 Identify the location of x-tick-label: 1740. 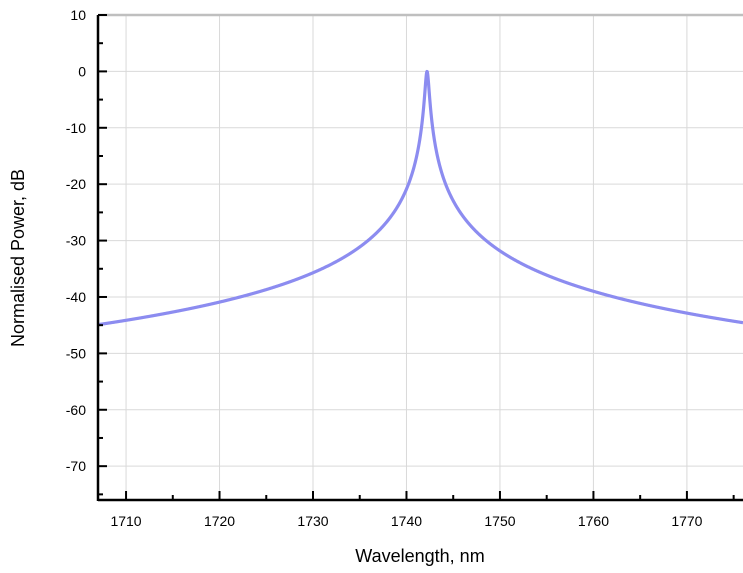
(406, 521).